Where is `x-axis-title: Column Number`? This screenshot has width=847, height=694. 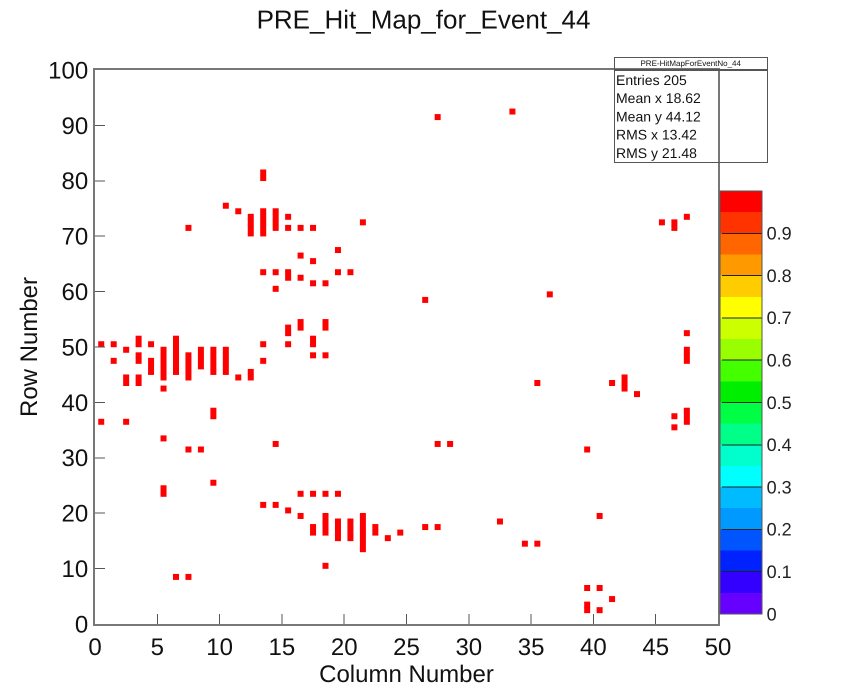
x-axis-title: Column Number is located at coordinates (406, 674).